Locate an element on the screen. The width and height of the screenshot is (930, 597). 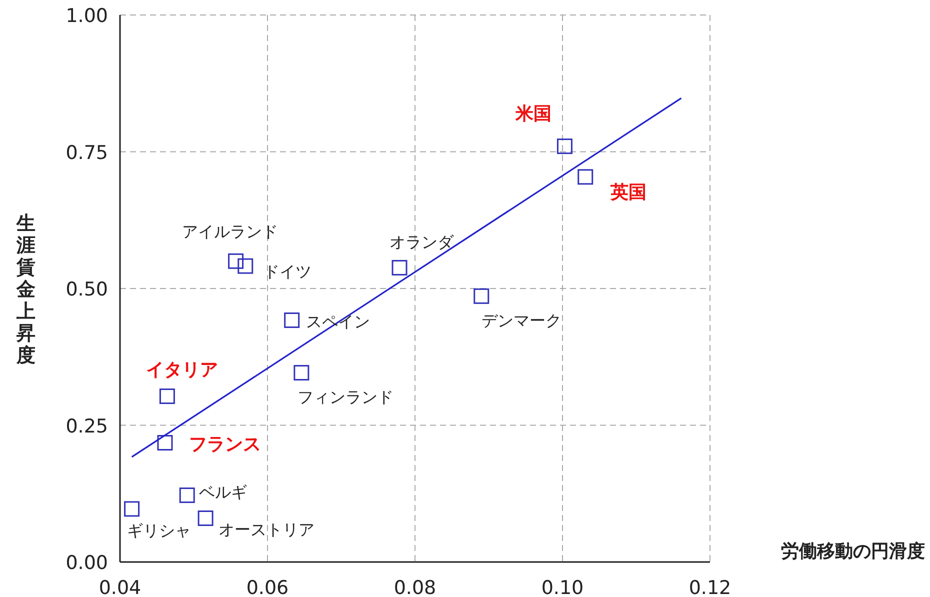
y-axis-title: 生涯賃金上昇度 is located at coordinates (26, 289).